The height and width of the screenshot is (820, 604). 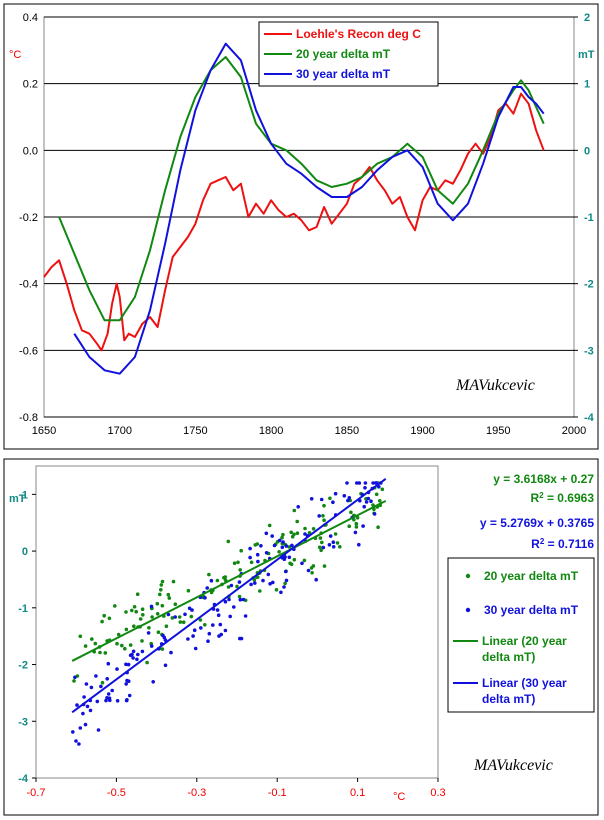 What do you see at coordinates (28, 418) in the screenshot?
I see `top-left-tick-label: -0.8` at bounding box center [28, 418].